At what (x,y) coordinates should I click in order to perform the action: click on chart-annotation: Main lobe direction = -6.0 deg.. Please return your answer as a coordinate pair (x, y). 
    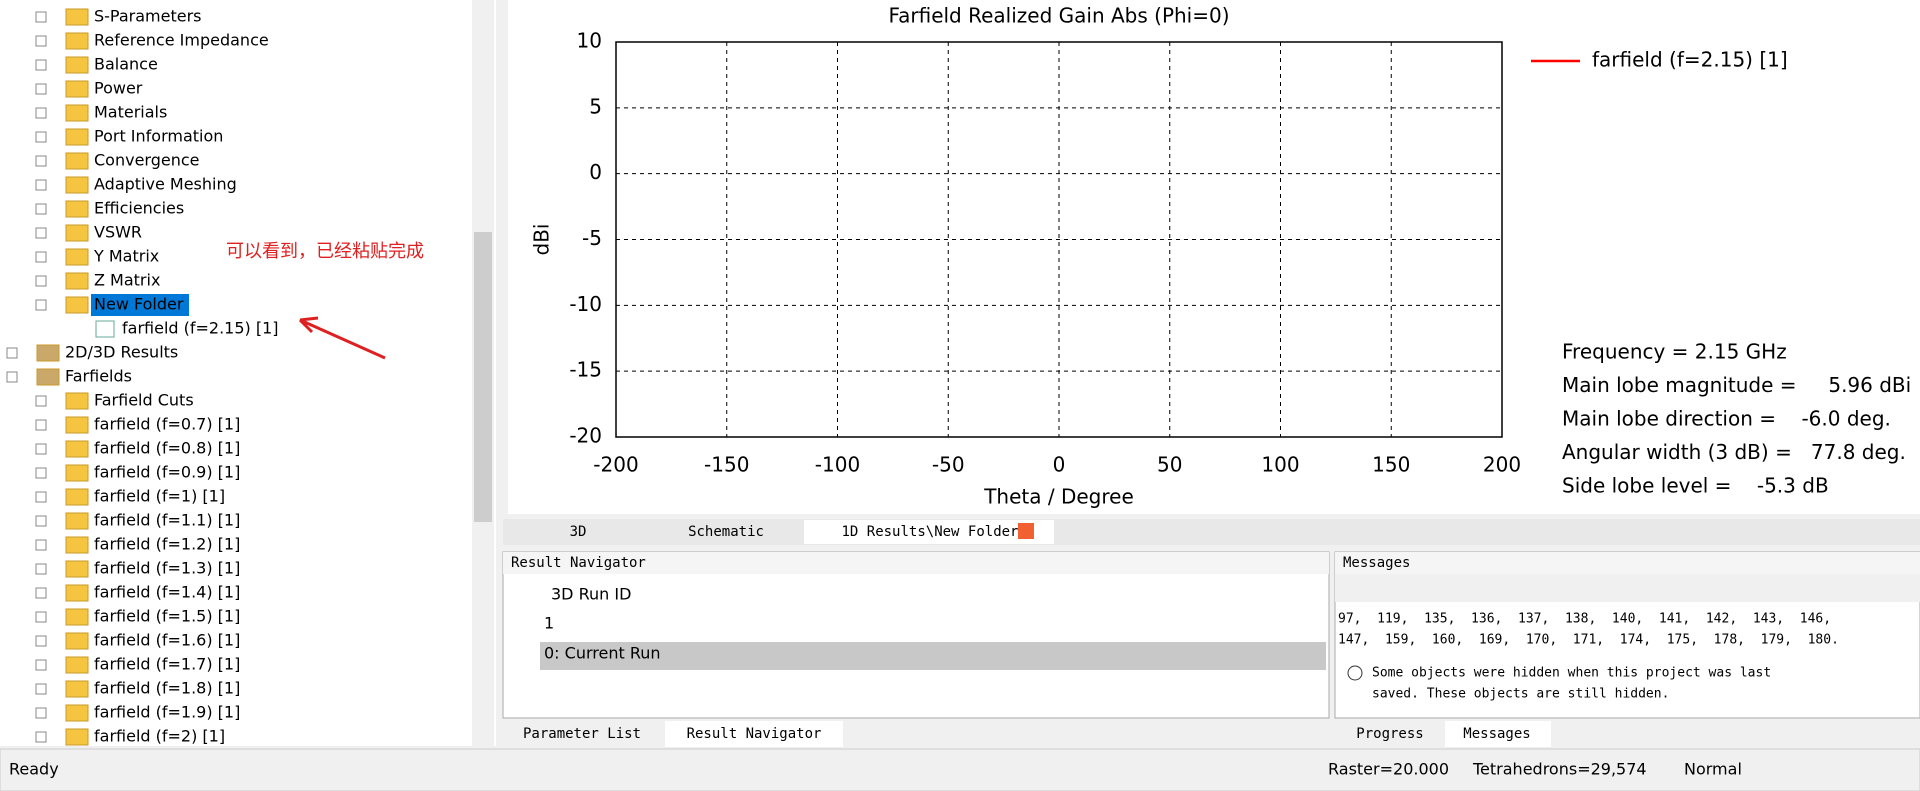
    Looking at the image, I should click on (1726, 419).